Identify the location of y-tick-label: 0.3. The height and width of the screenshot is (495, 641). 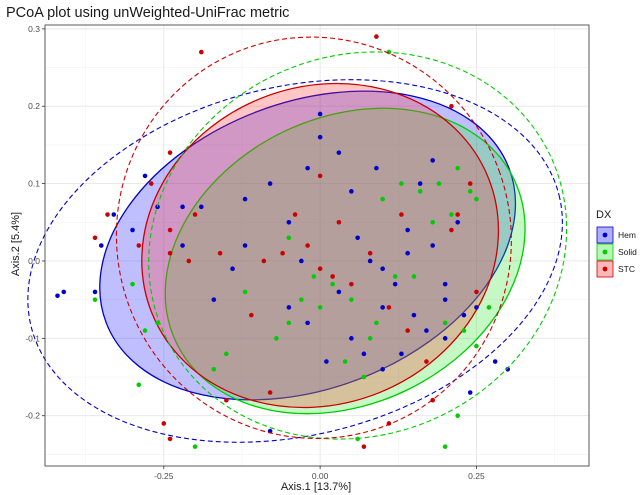
(34, 29).